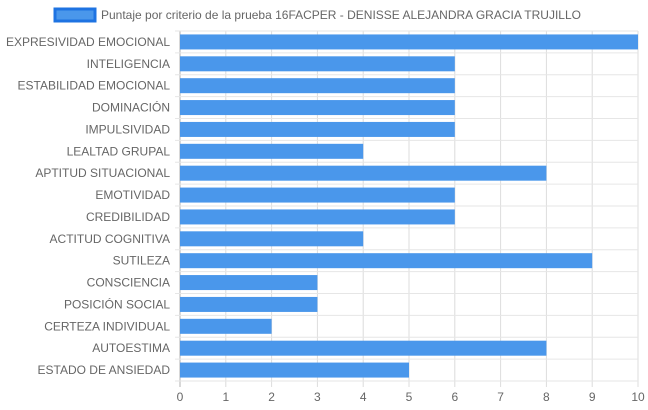  I want to click on x-tick-label: 6, so click(454, 397).